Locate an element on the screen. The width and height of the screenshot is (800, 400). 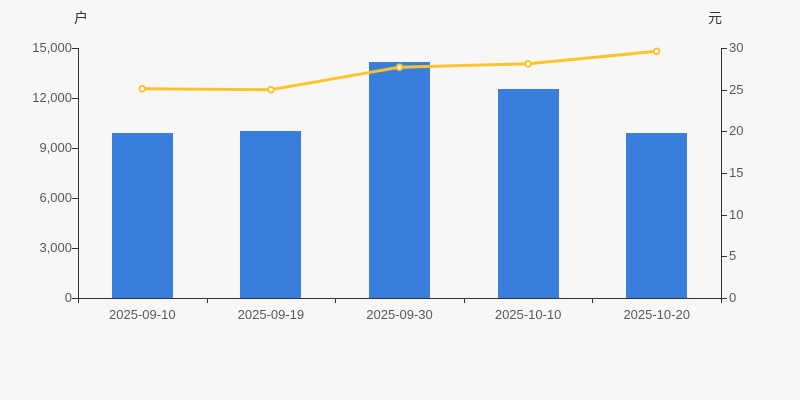
x-axis-label: 2025-09-30 is located at coordinates (399, 314).